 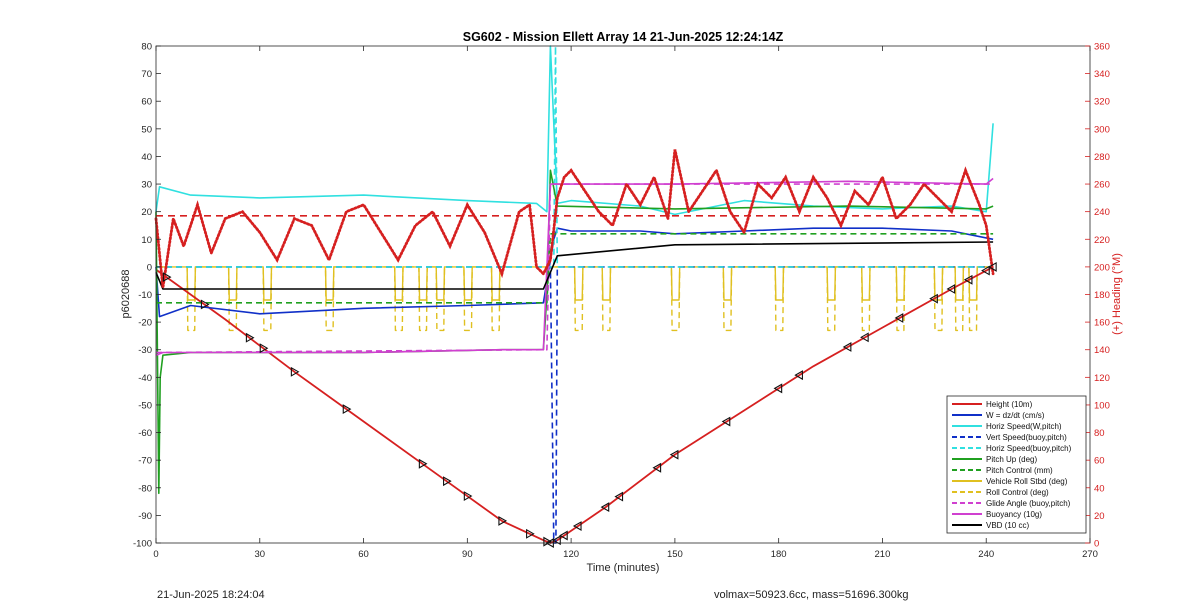 I want to click on y-tick-label: -90, so click(x=145, y=516).